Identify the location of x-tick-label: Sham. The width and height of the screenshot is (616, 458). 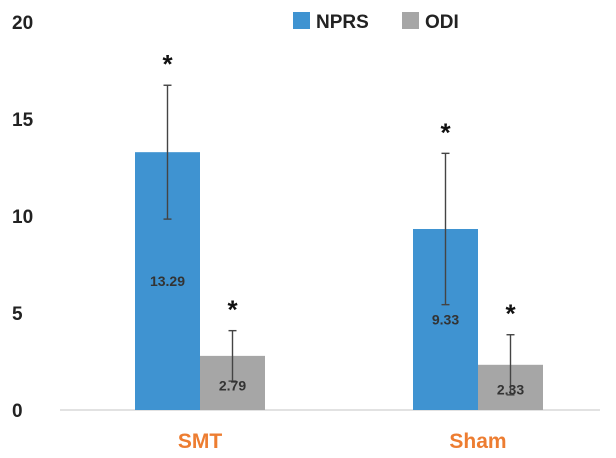
(477, 441).